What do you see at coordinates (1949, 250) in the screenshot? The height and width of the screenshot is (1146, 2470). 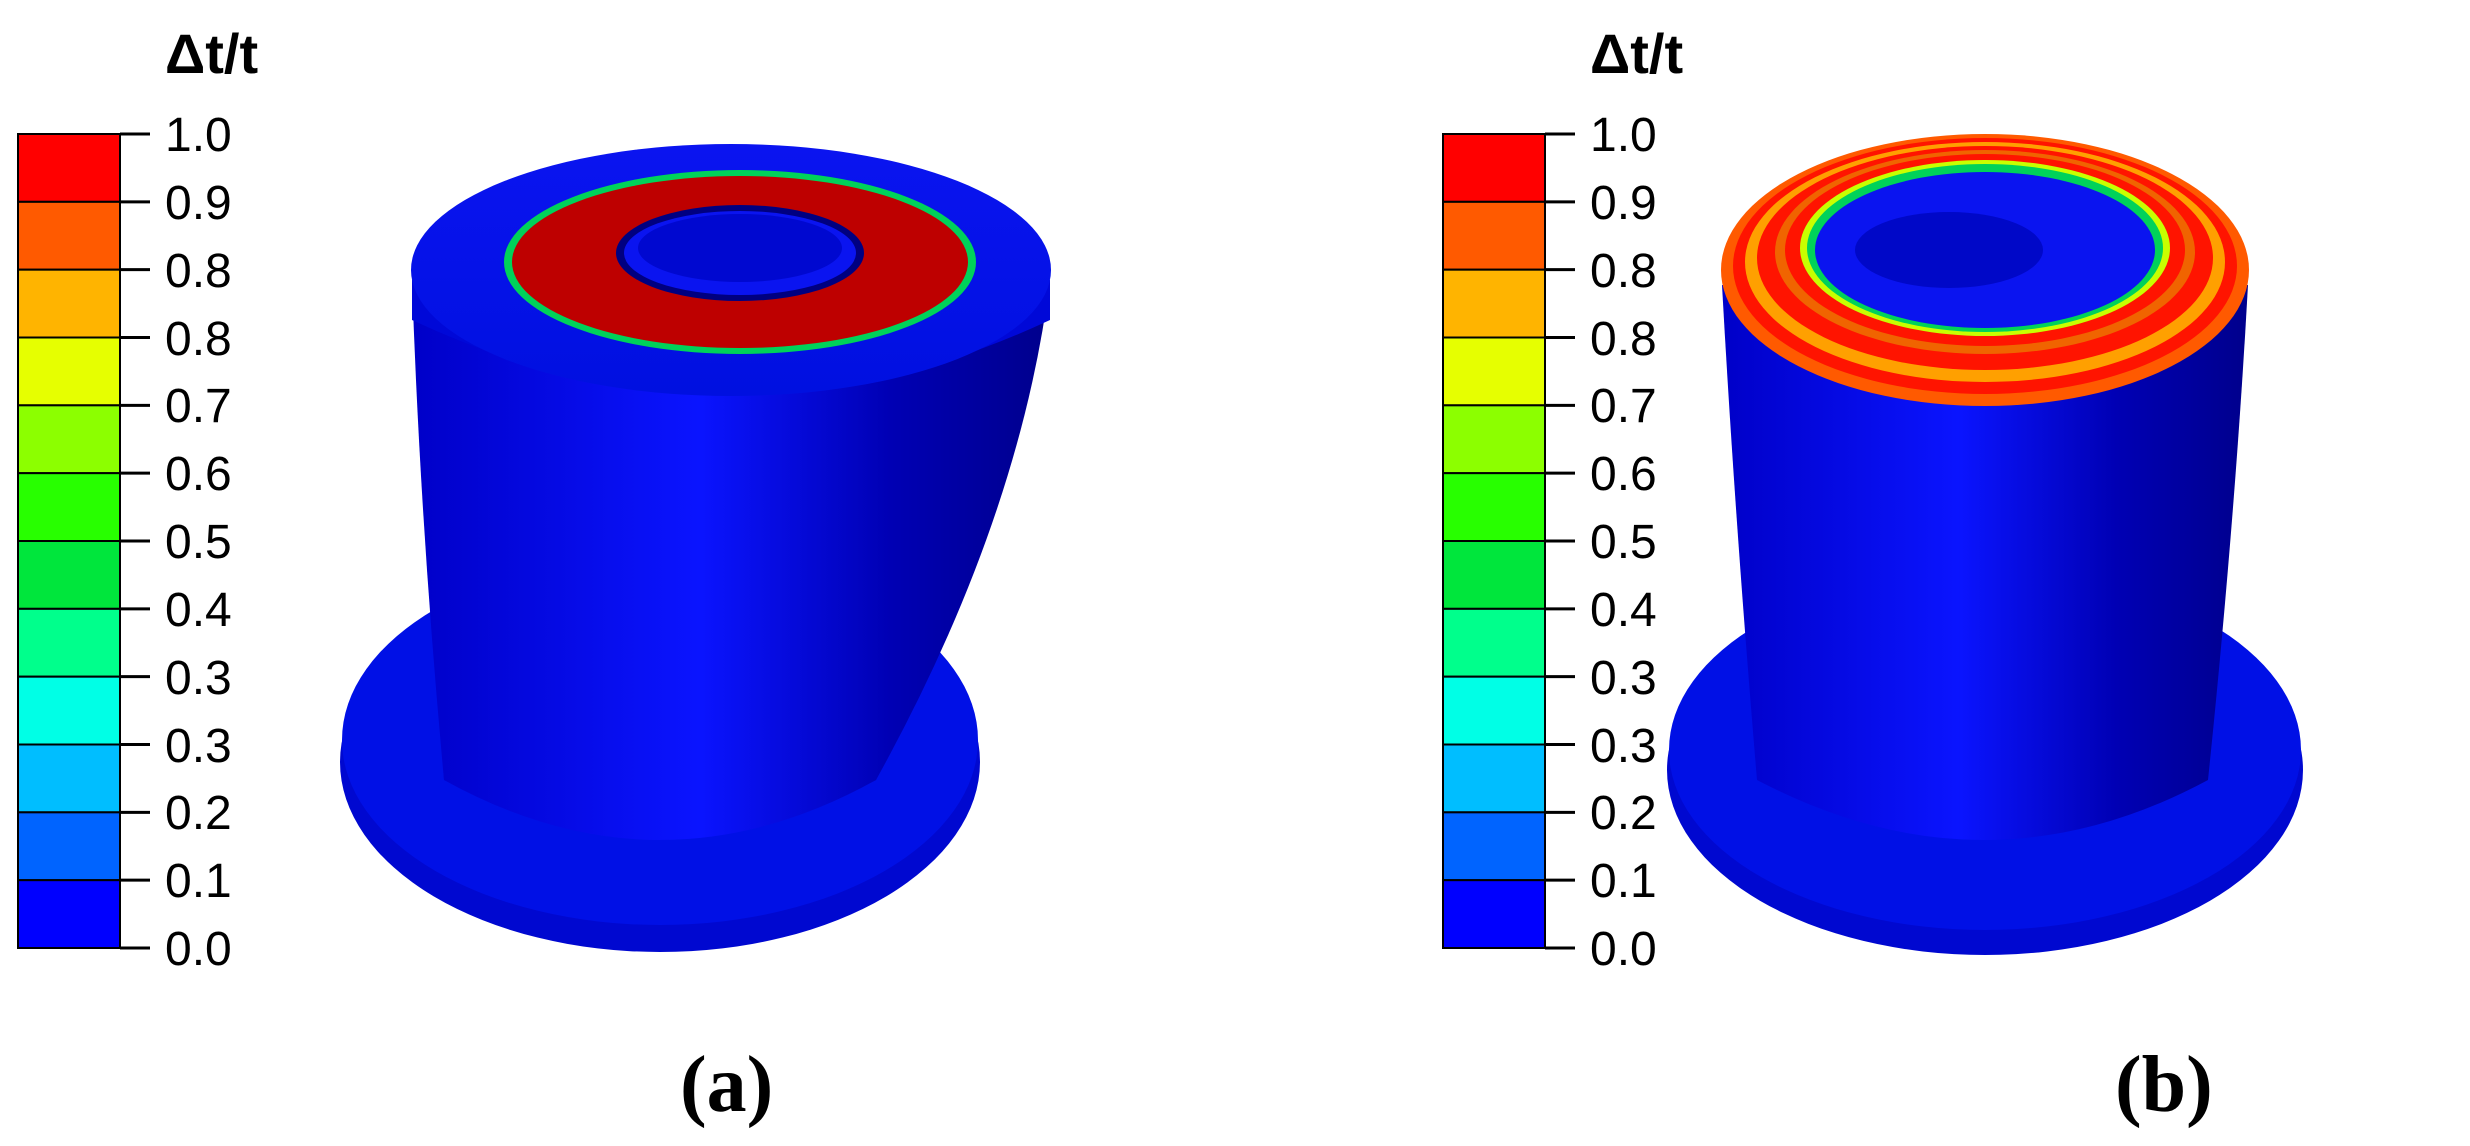 I see `inner-hole` at bounding box center [1949, 250].